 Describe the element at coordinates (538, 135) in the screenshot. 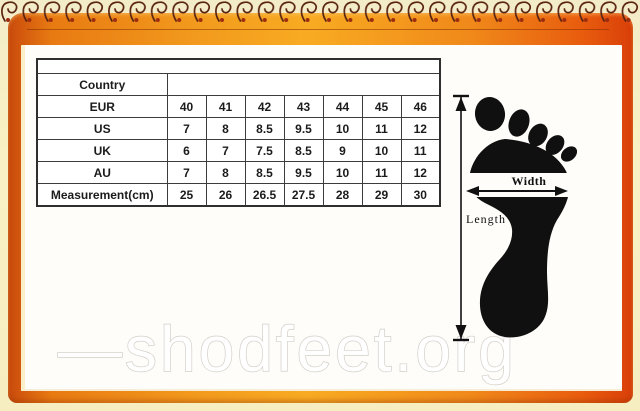

I see `third-toe` at that location.